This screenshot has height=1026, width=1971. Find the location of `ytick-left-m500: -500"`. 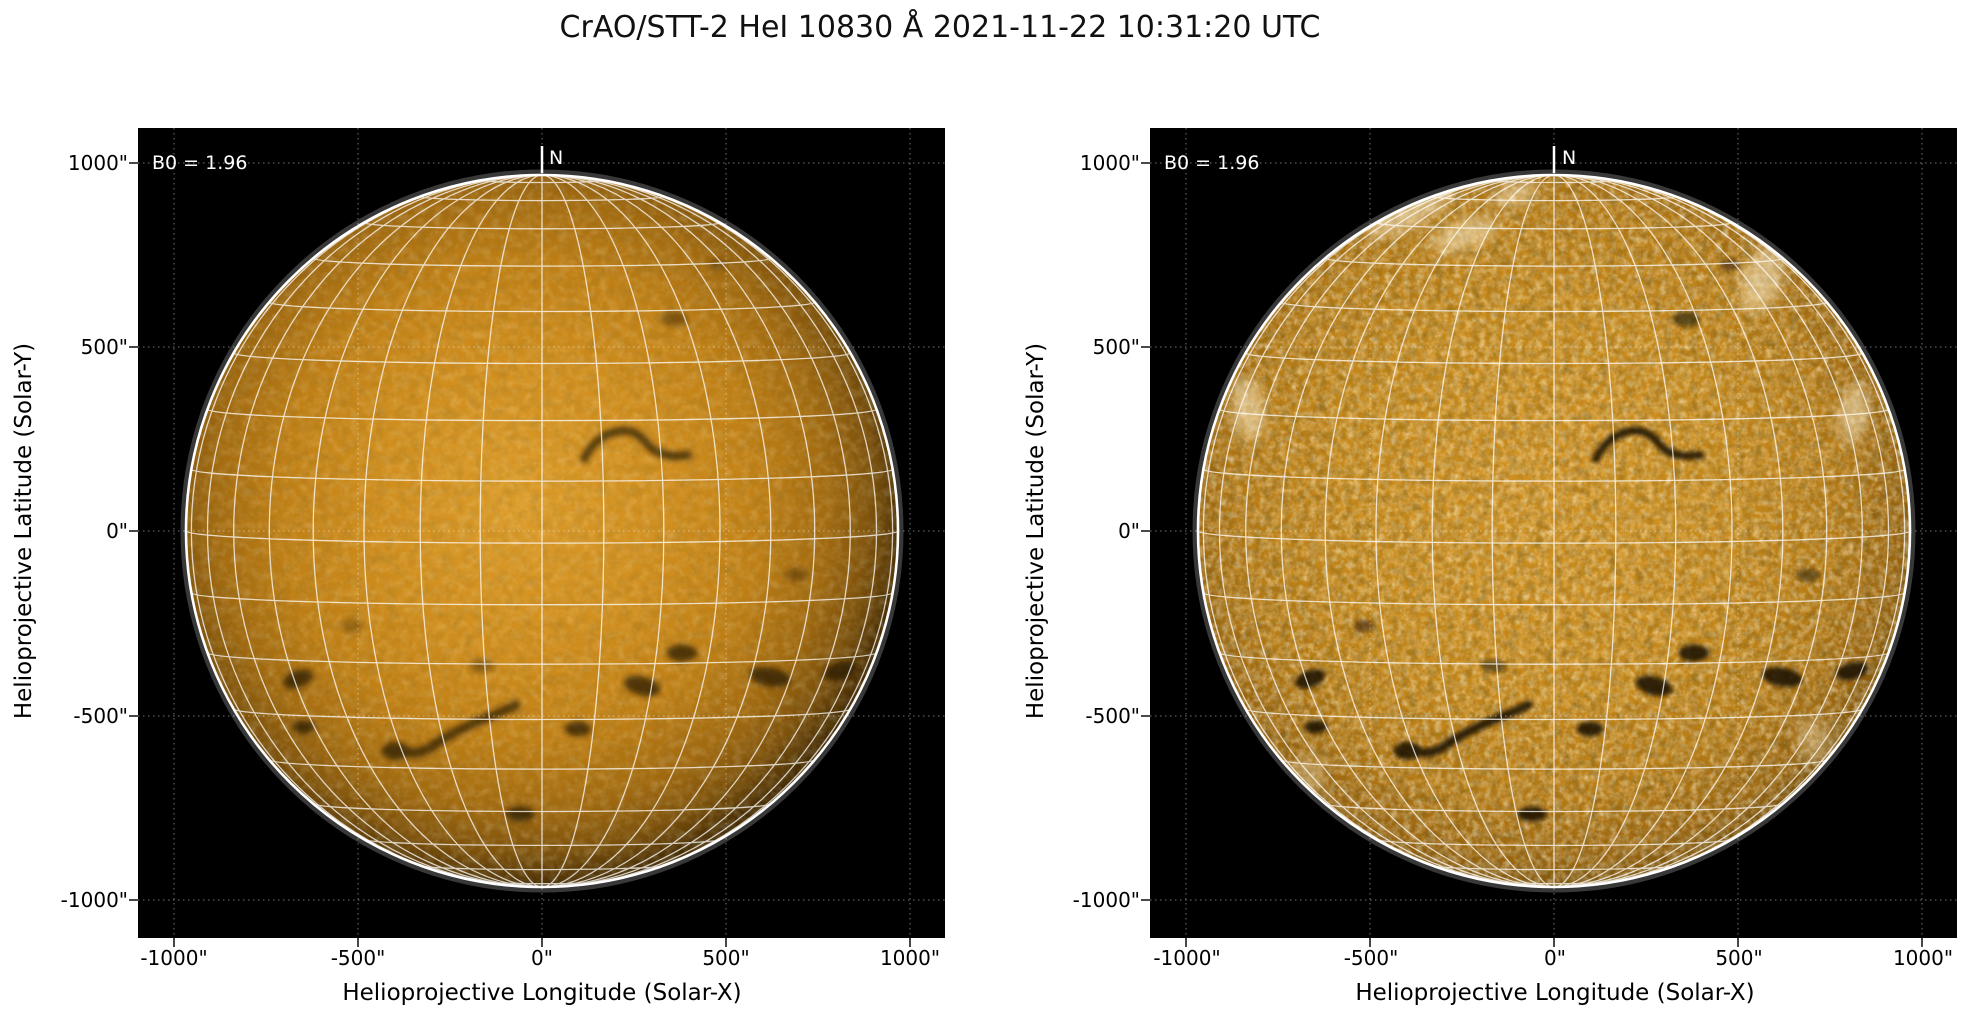

ytick-left-m500: -500" is located at coordinates (100, 716).